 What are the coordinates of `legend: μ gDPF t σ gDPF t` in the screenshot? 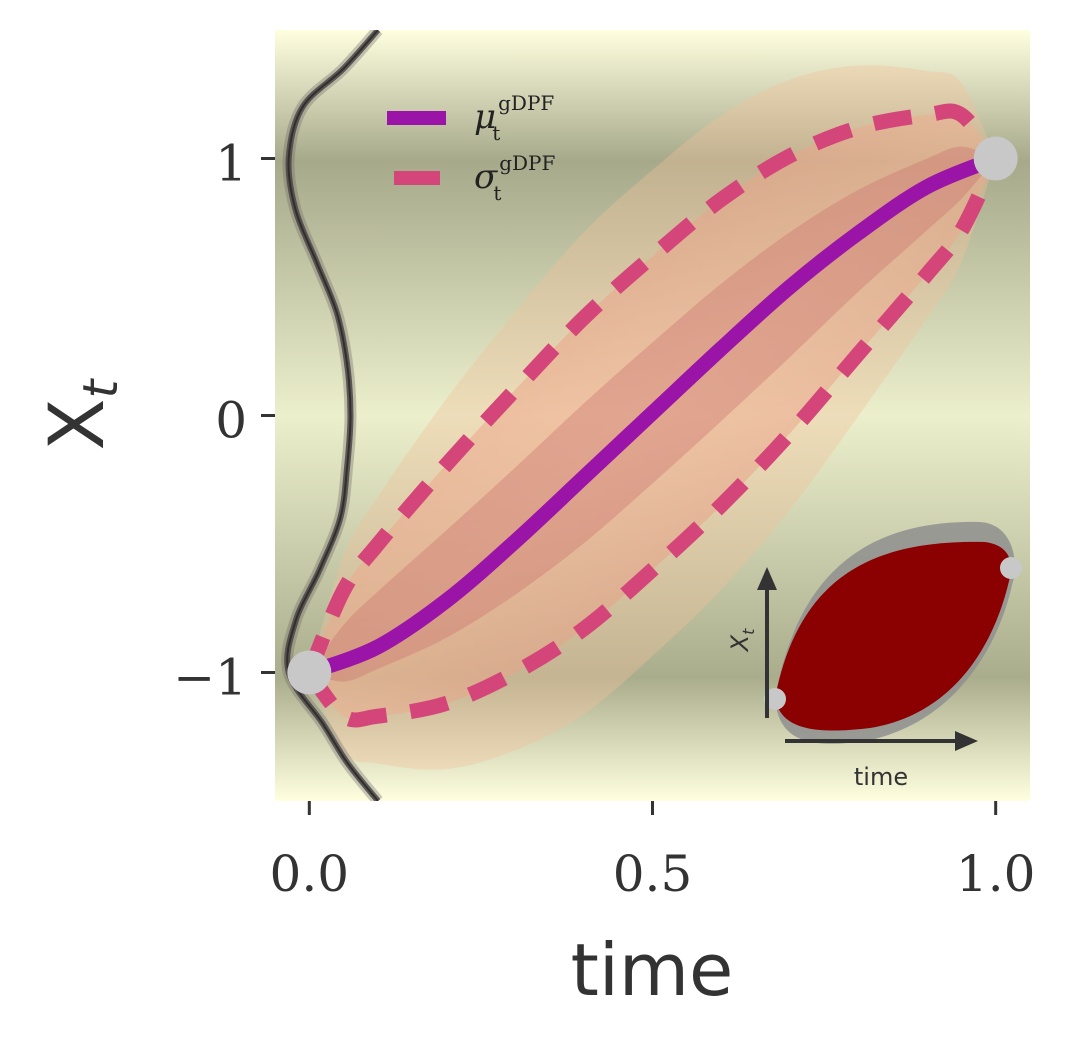 It's located at (471, 148).